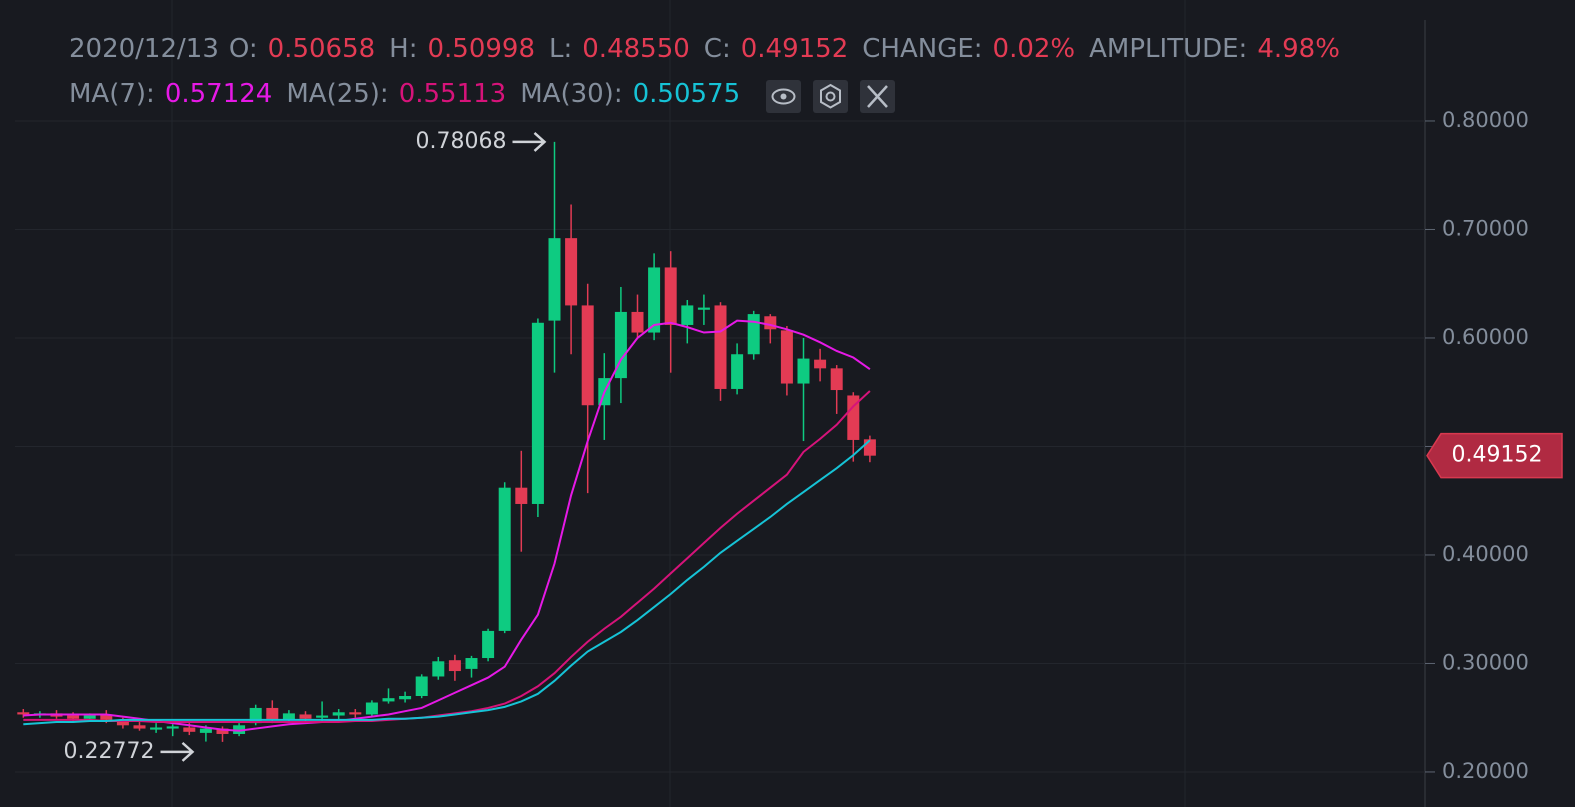  I want to click on date: 2020/12/13, so click(144, 49).